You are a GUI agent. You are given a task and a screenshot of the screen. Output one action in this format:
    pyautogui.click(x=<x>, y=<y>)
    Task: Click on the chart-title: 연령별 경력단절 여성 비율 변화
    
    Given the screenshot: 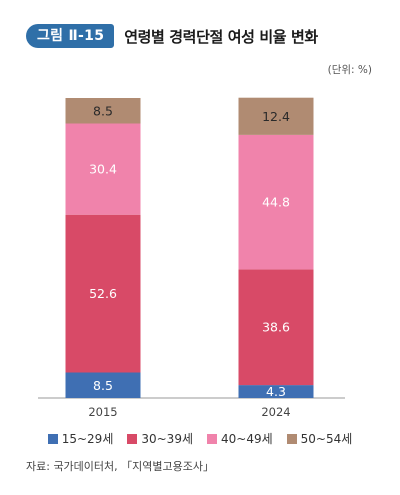 What is the action you would take?
    pyautogui.click(x=221, y=36)
    